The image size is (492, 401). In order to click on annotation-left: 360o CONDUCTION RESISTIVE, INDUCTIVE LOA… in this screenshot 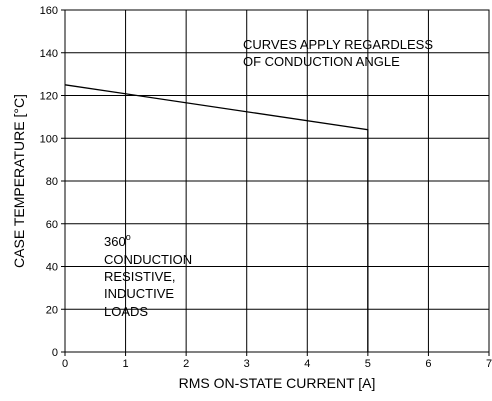, I will do `click(148, 275)`.